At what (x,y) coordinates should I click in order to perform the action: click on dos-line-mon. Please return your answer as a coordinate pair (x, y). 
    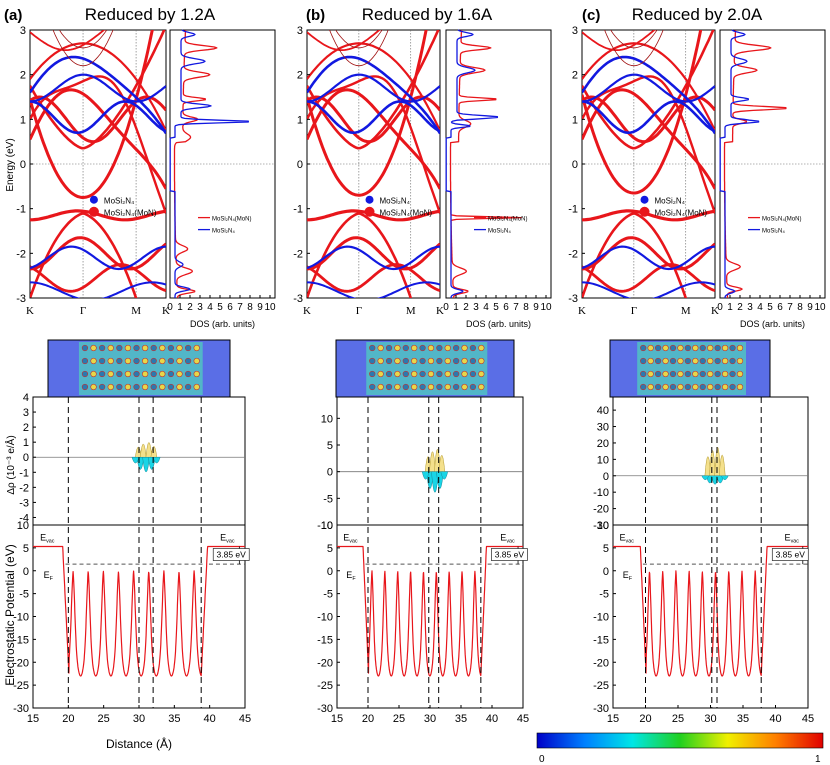
    Looking at the image, I should click on (755, 164).